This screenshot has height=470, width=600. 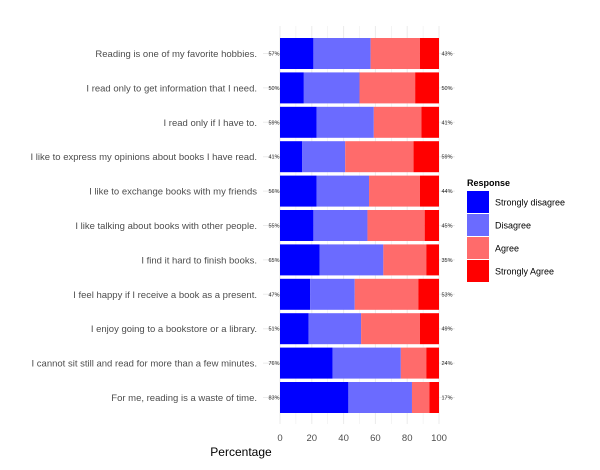 I want to click on left-percent-label: 57%, so click(x=273, y=55).